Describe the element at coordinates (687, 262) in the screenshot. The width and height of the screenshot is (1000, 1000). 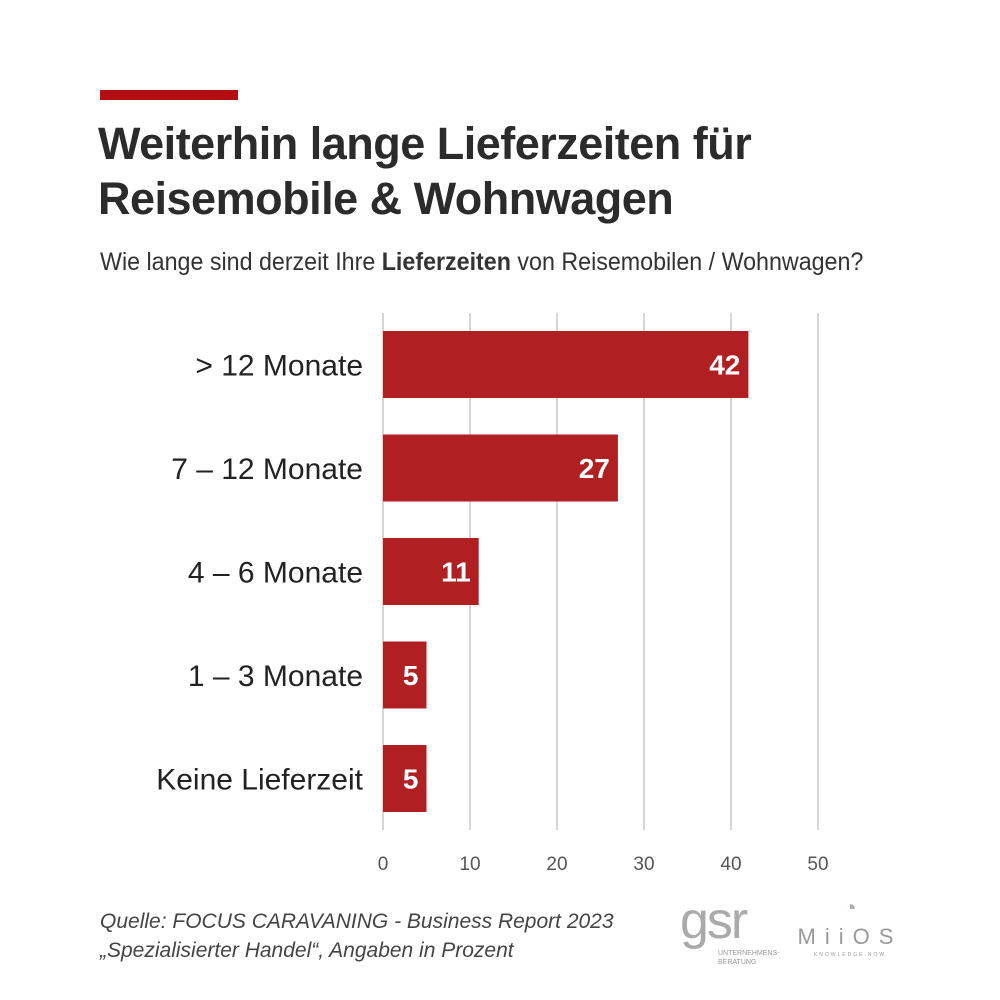
I see `subtitle-post: von Reisemobilen / Wohnwagen?` at that location.